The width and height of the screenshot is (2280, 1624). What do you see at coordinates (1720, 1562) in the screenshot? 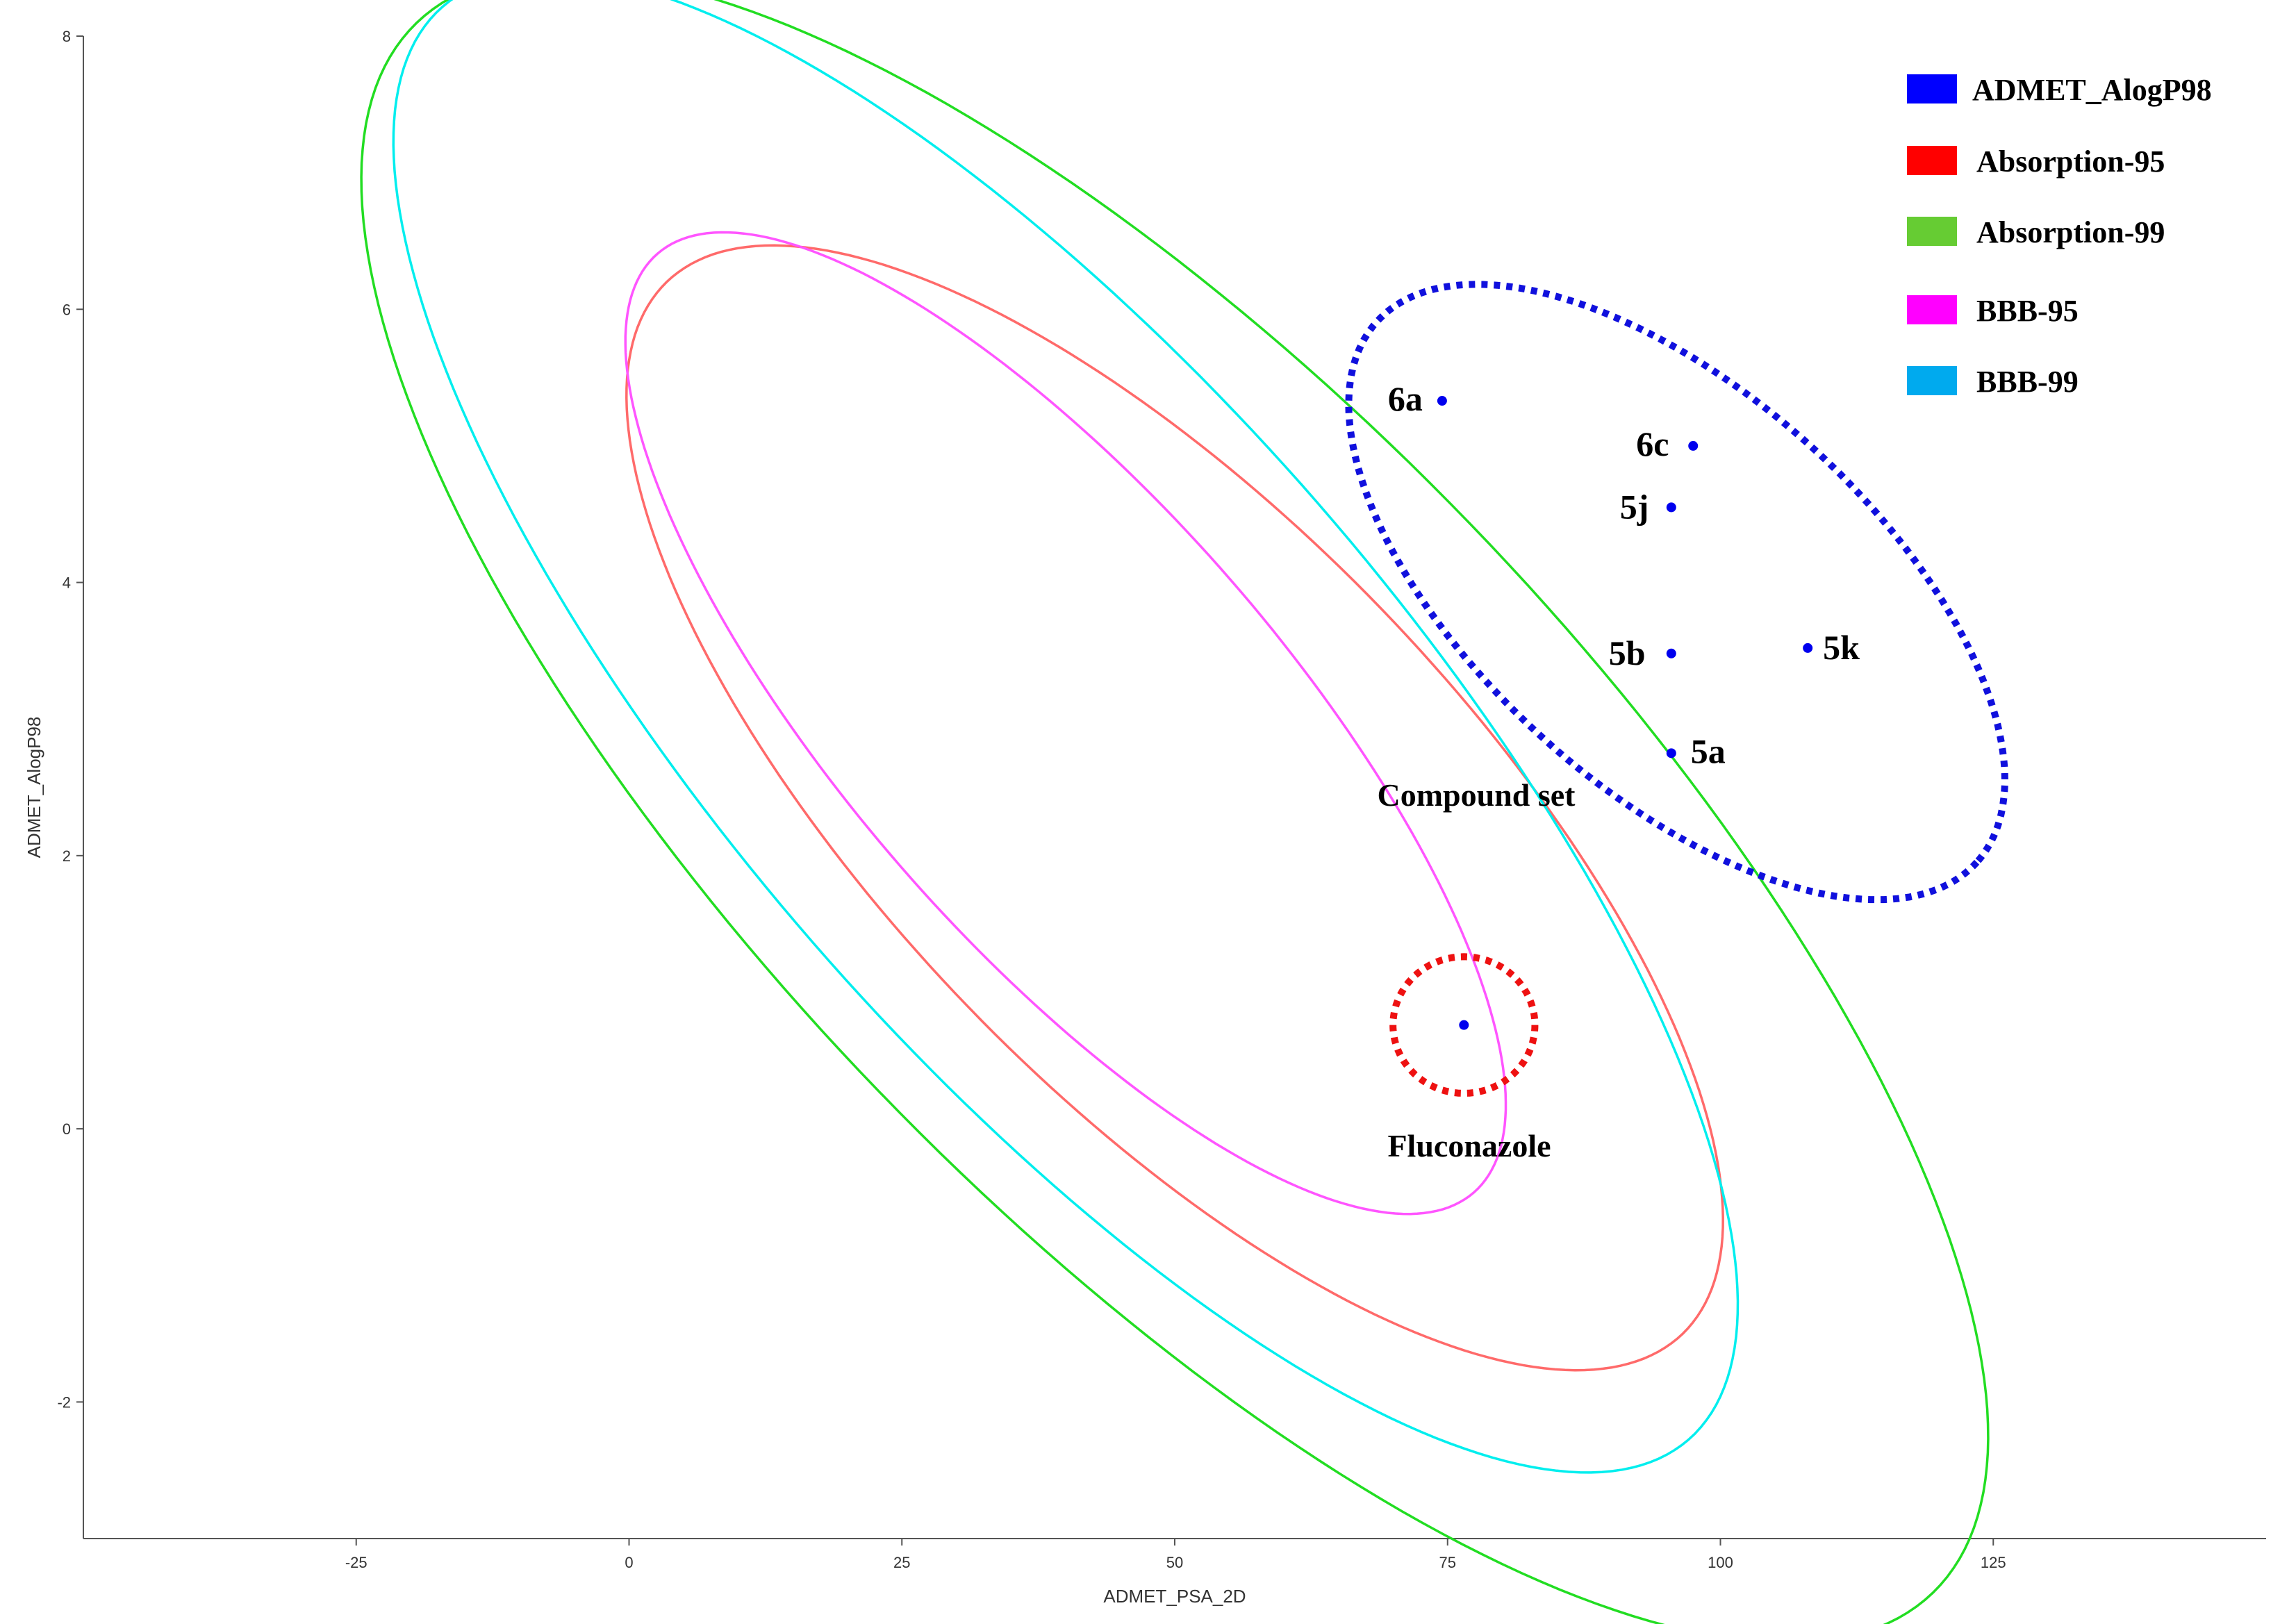
I see `x-tick-label: 100` at bounding box center [1720, 1562].